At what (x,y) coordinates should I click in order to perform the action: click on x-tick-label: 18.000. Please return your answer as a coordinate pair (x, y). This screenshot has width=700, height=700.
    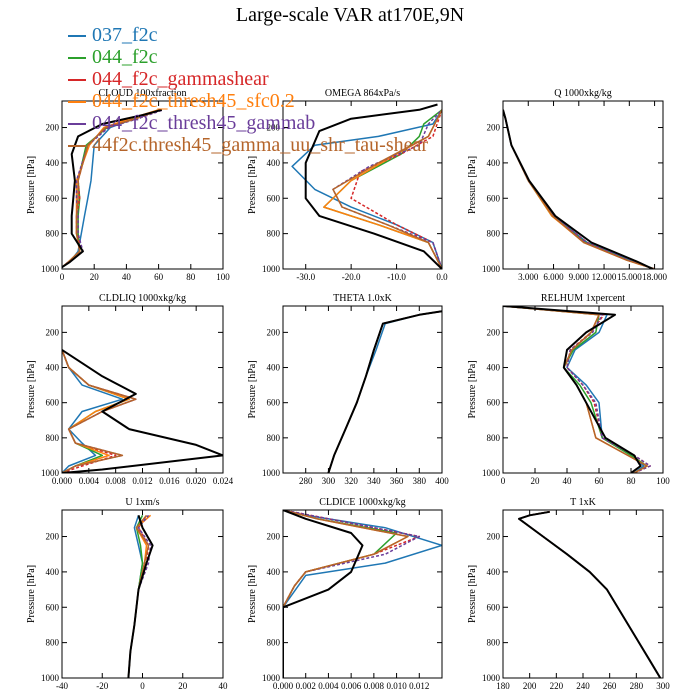
    Looking at the image, I should click on (654, 277).